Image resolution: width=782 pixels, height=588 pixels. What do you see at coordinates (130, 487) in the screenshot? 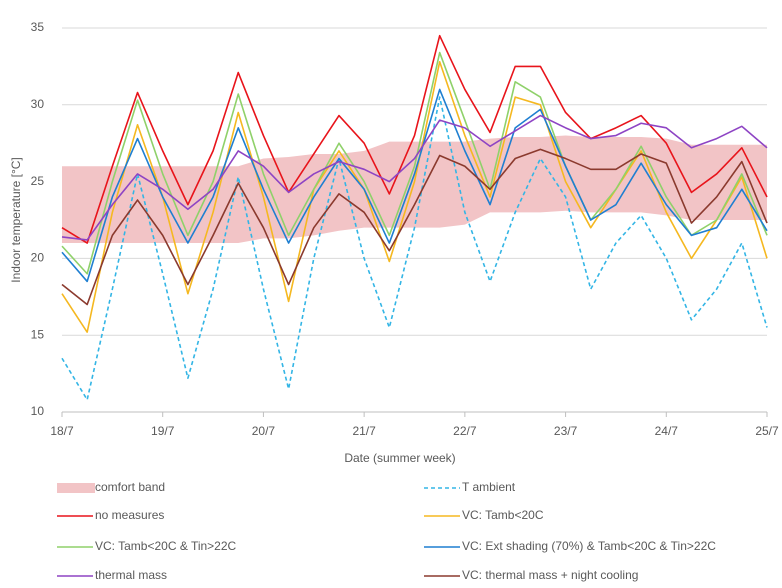
I see `legend-label: comfort band` at bounding box center [130, 487].